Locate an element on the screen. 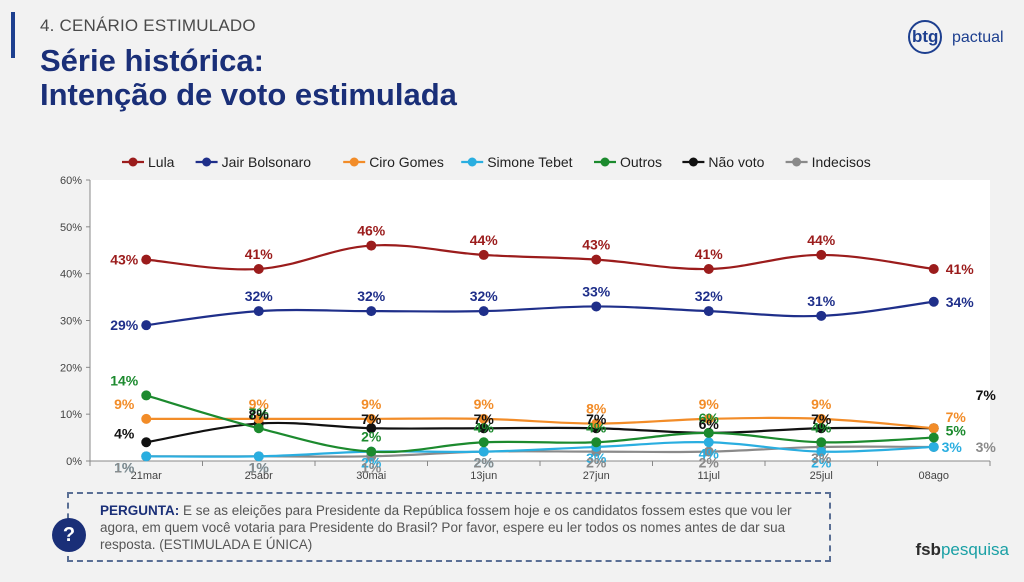 The height and width of the screenshot is (582, 1024). series-line-outros is located at coordinates (539, 424).